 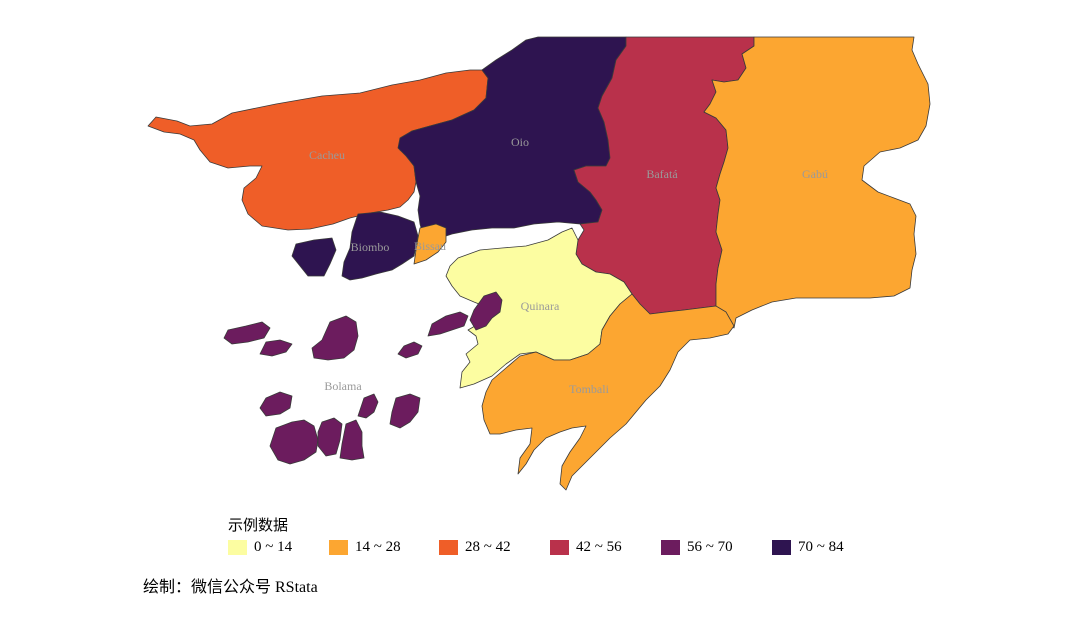 I want to click on legend-label: 0 ~ 14, so click(x=273, y=546).